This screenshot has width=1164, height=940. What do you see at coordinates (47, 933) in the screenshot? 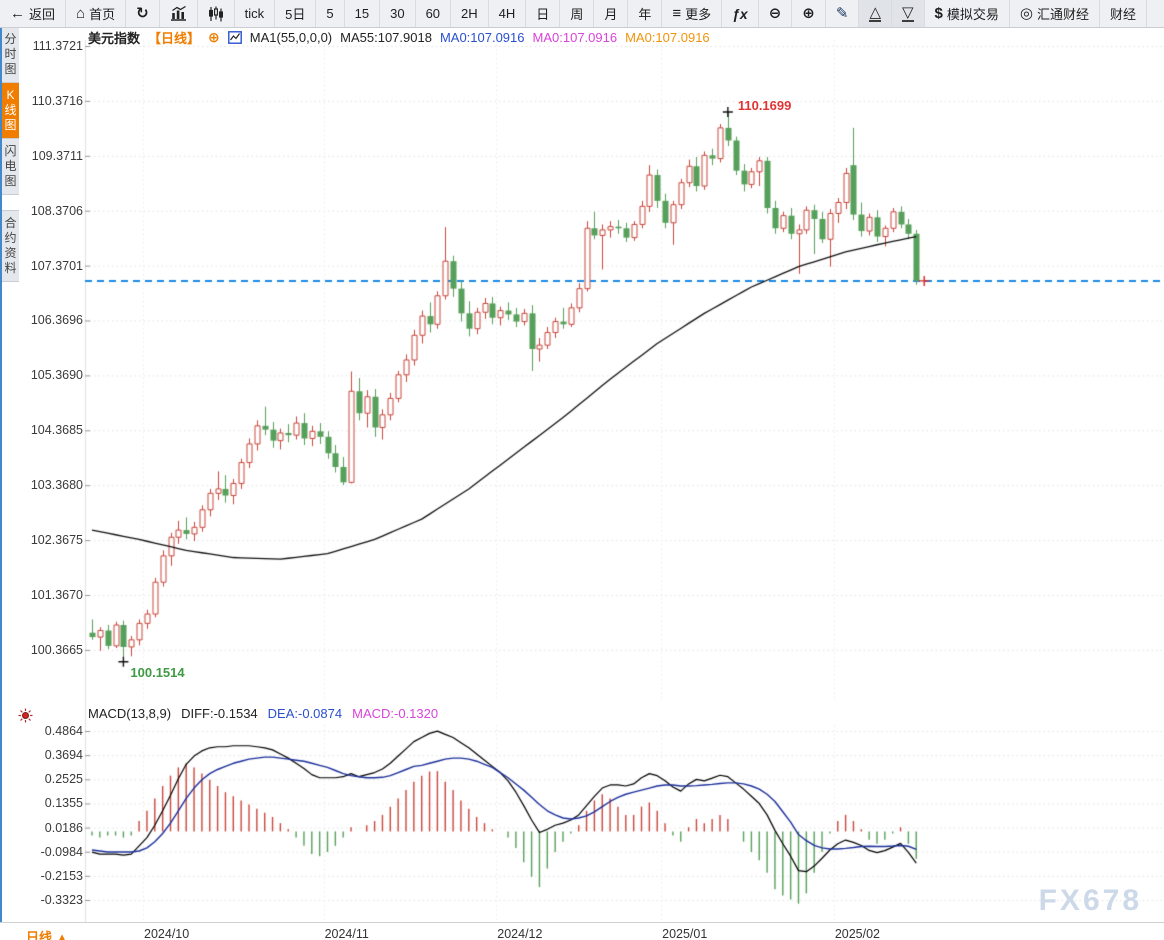
I see `period-selector: 日线 ▲` at bounding box center [47, 933].